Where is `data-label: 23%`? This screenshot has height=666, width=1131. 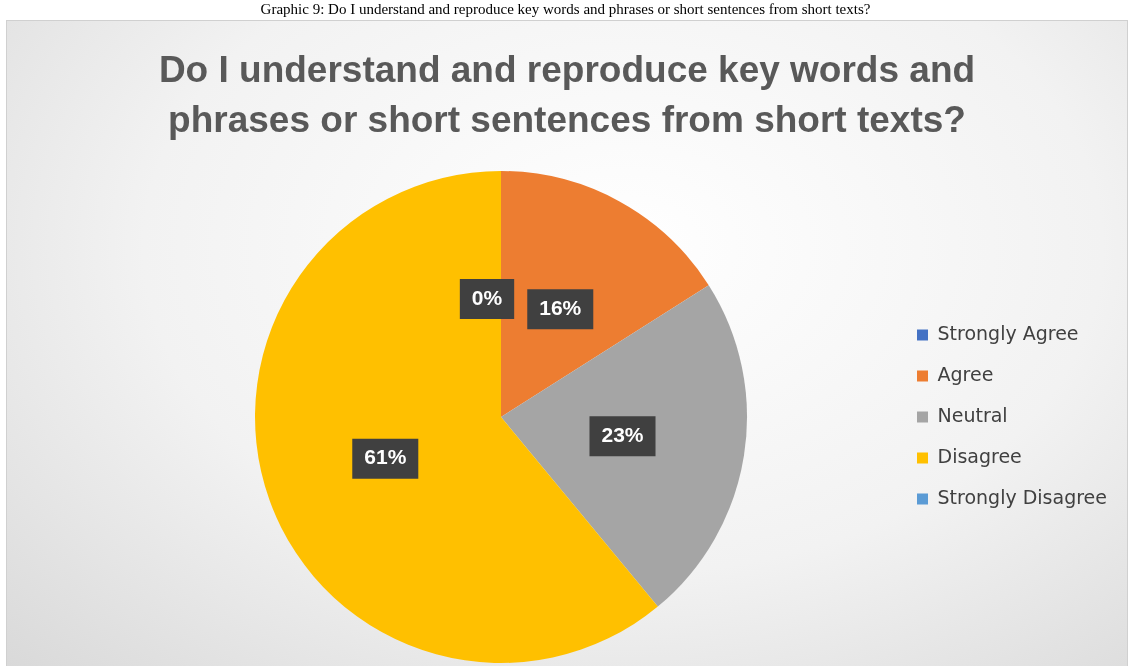 data-label: 23% is located at coordinates (622, 435).